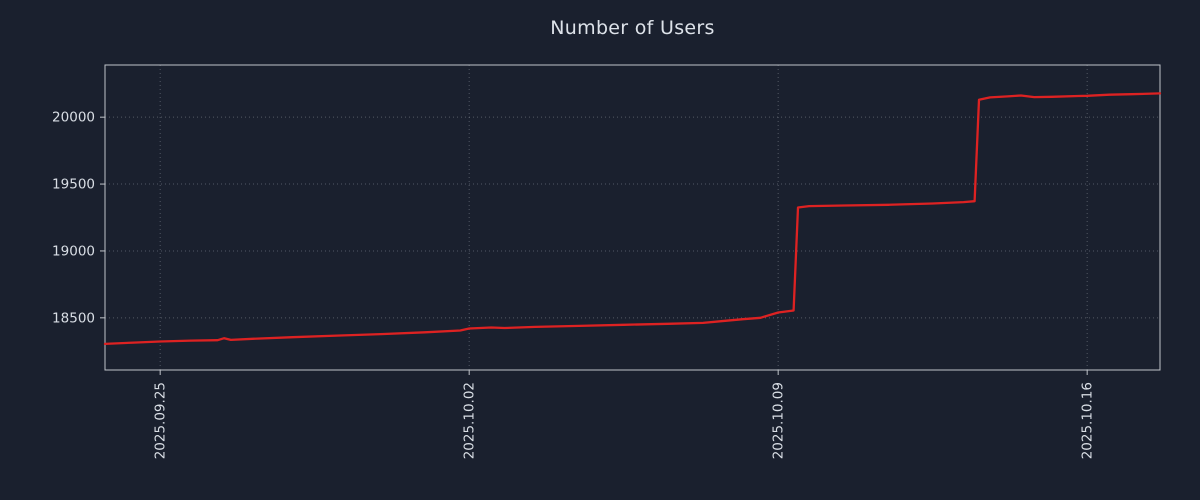  I want to click on y-tick-label: 18500, so click(73, 318).